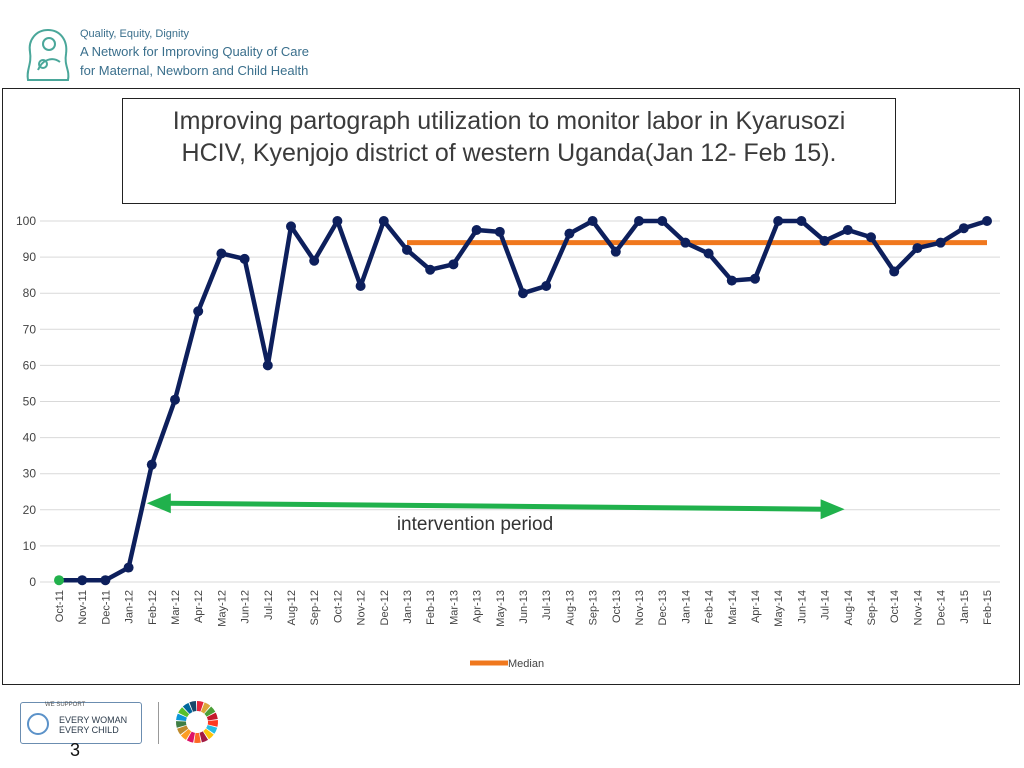 The height and width of the screenshot is (768, 1024). Describe the element at coordinates (89, 730) in the screenshot. I see `ewec-line2: EVERY CHILD` at that location.